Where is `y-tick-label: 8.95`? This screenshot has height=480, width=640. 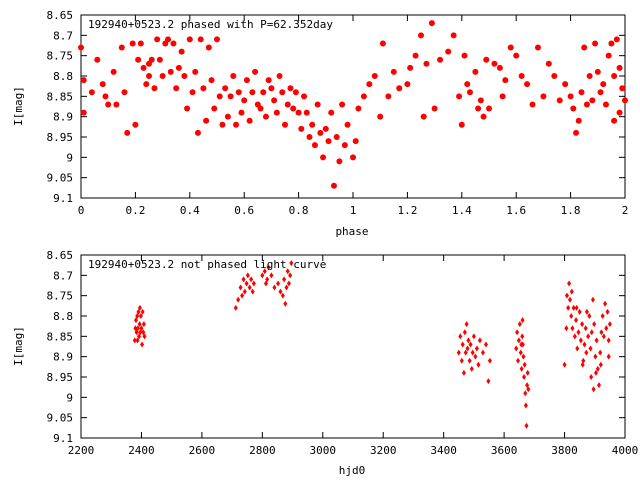
y-tick-label: 8.95 is located at coordinates (60, 377).